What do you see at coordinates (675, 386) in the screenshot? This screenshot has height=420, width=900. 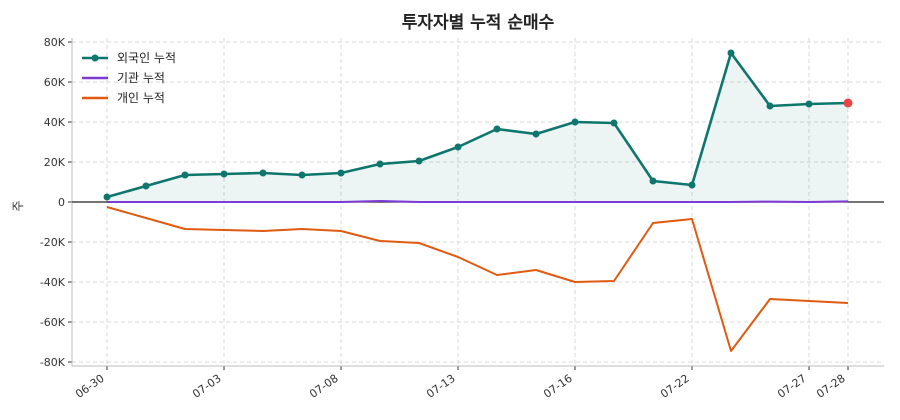 I see `x-tick-label: 07-22` at bounding box center [675, 386].